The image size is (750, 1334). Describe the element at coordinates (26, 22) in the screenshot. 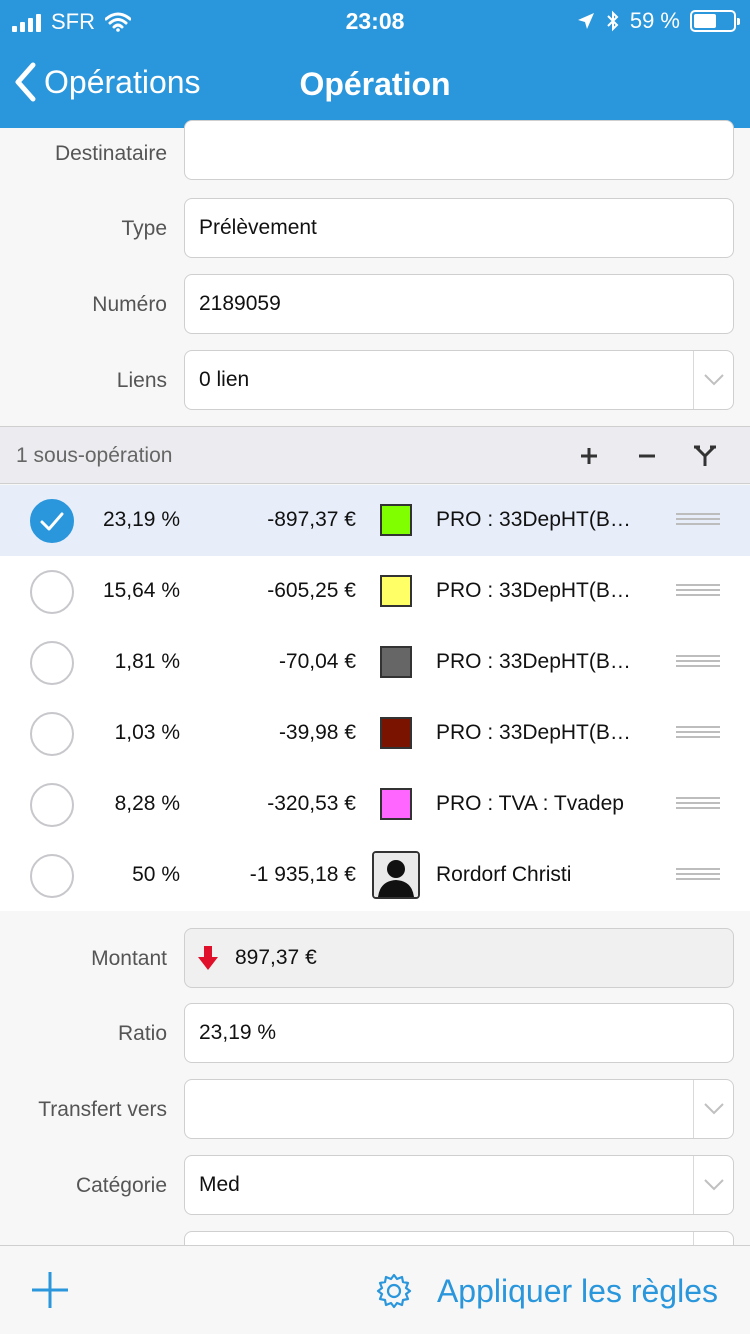

I see `signal-icon` at that location.